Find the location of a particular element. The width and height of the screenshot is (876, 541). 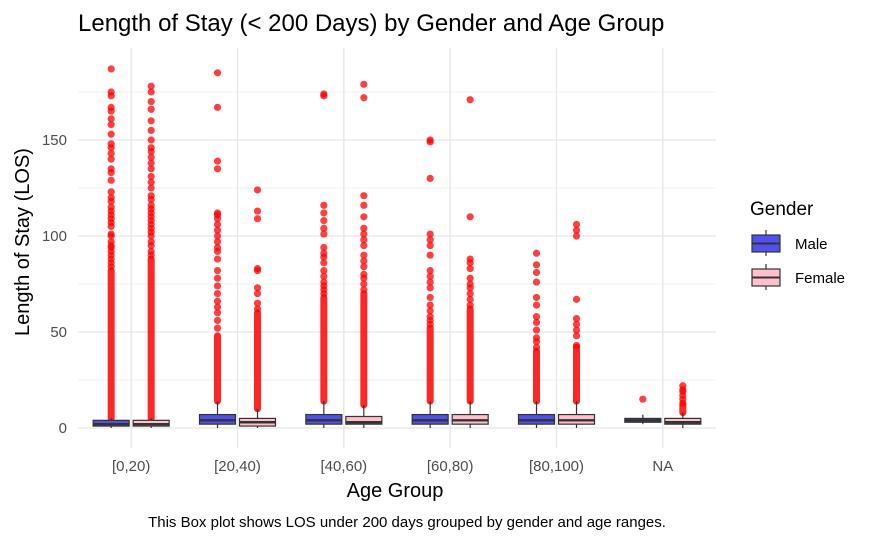

x-tick-label: [60,80) is located at coordinates (450, 466).